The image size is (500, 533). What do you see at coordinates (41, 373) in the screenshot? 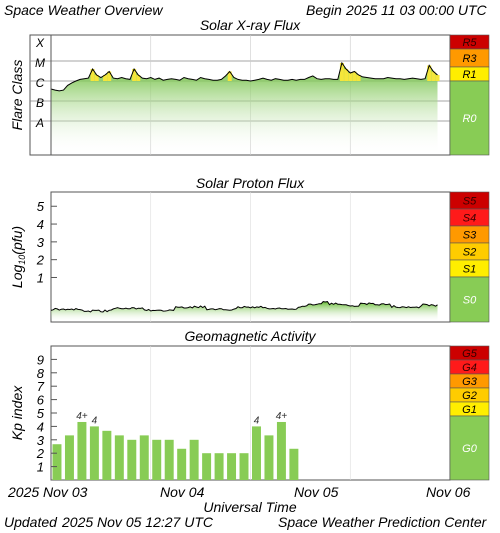
I see `geomag-y-tick-label: 8` at bounding box center [41, 373].